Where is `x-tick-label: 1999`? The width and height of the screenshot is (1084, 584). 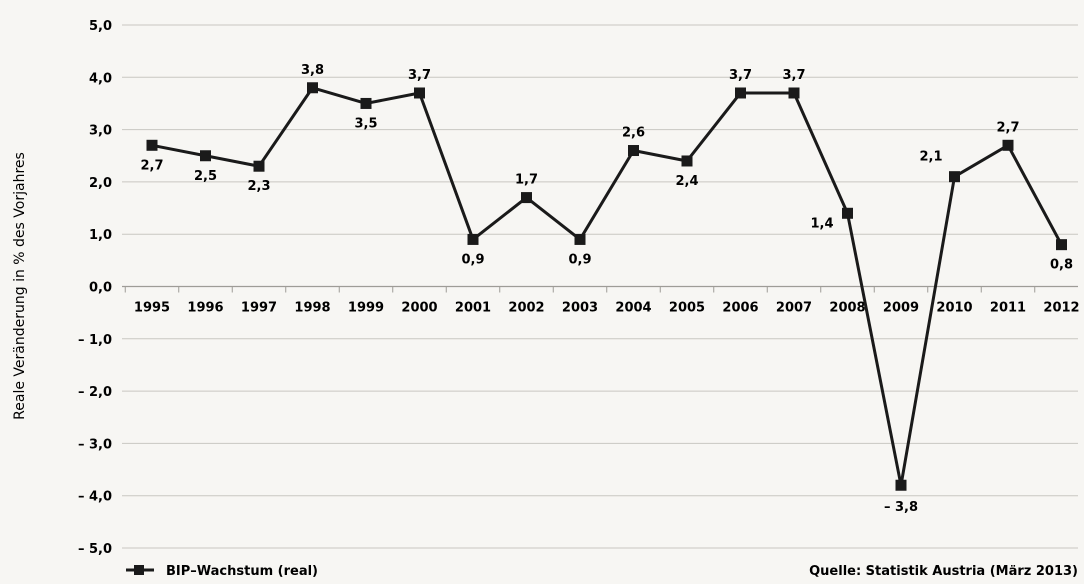 x-tick-label: 1999 is located at coordinates (366, 308).